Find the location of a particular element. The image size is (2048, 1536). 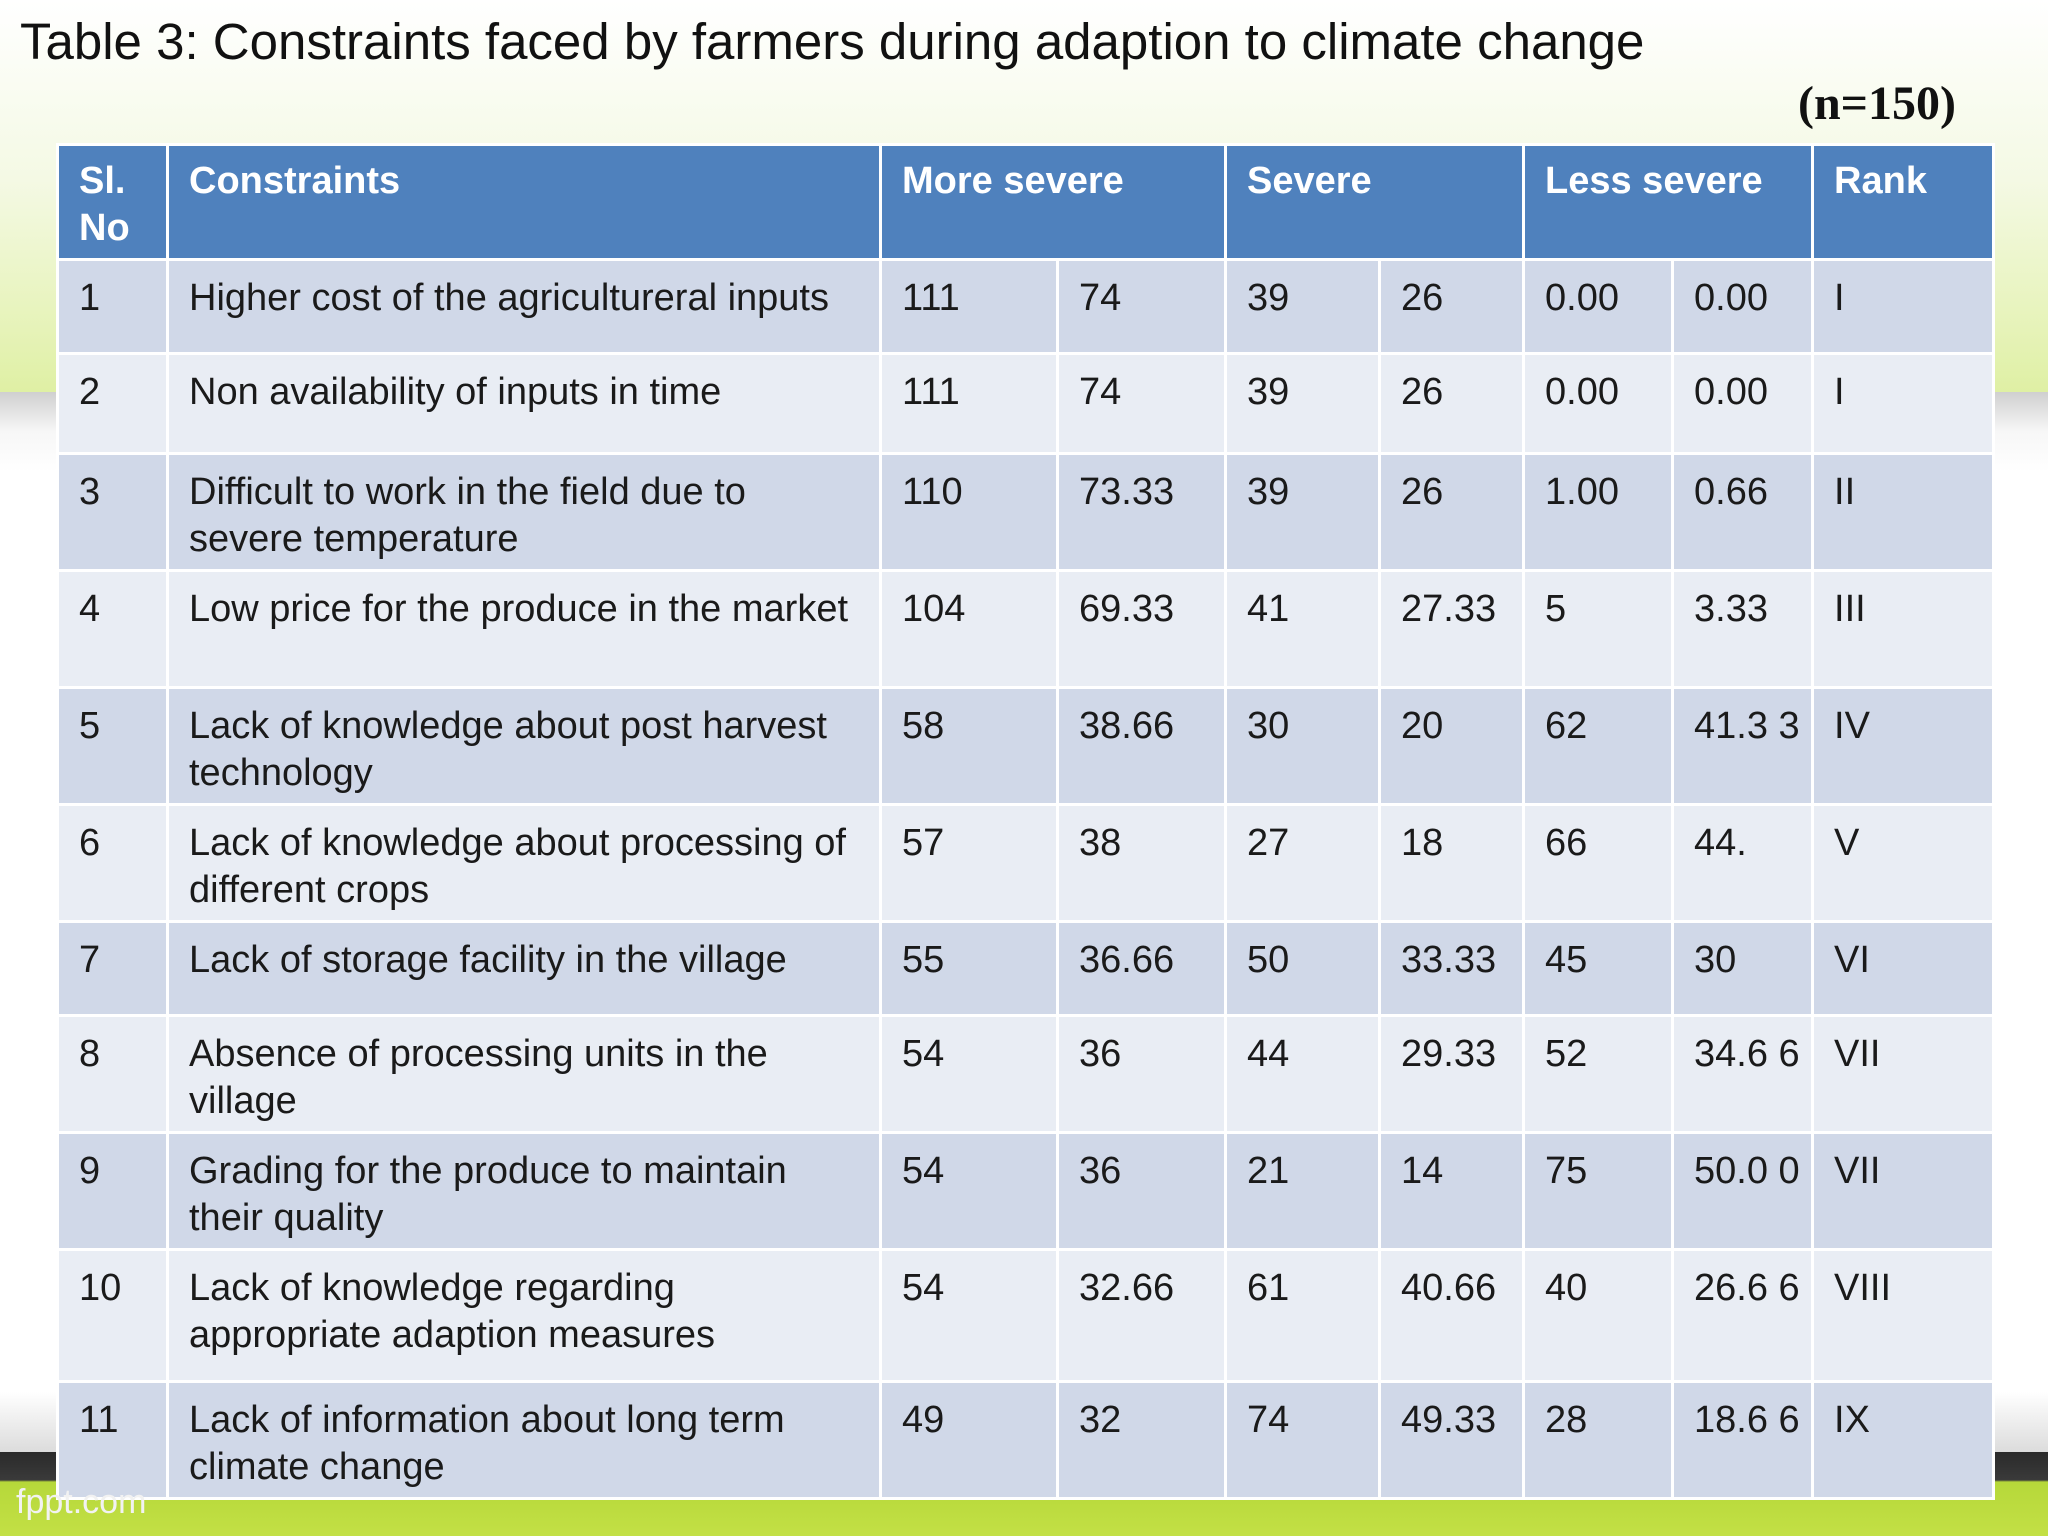

cell-more-severe-percent: 73.33 is located at coordinates (1141, 512).